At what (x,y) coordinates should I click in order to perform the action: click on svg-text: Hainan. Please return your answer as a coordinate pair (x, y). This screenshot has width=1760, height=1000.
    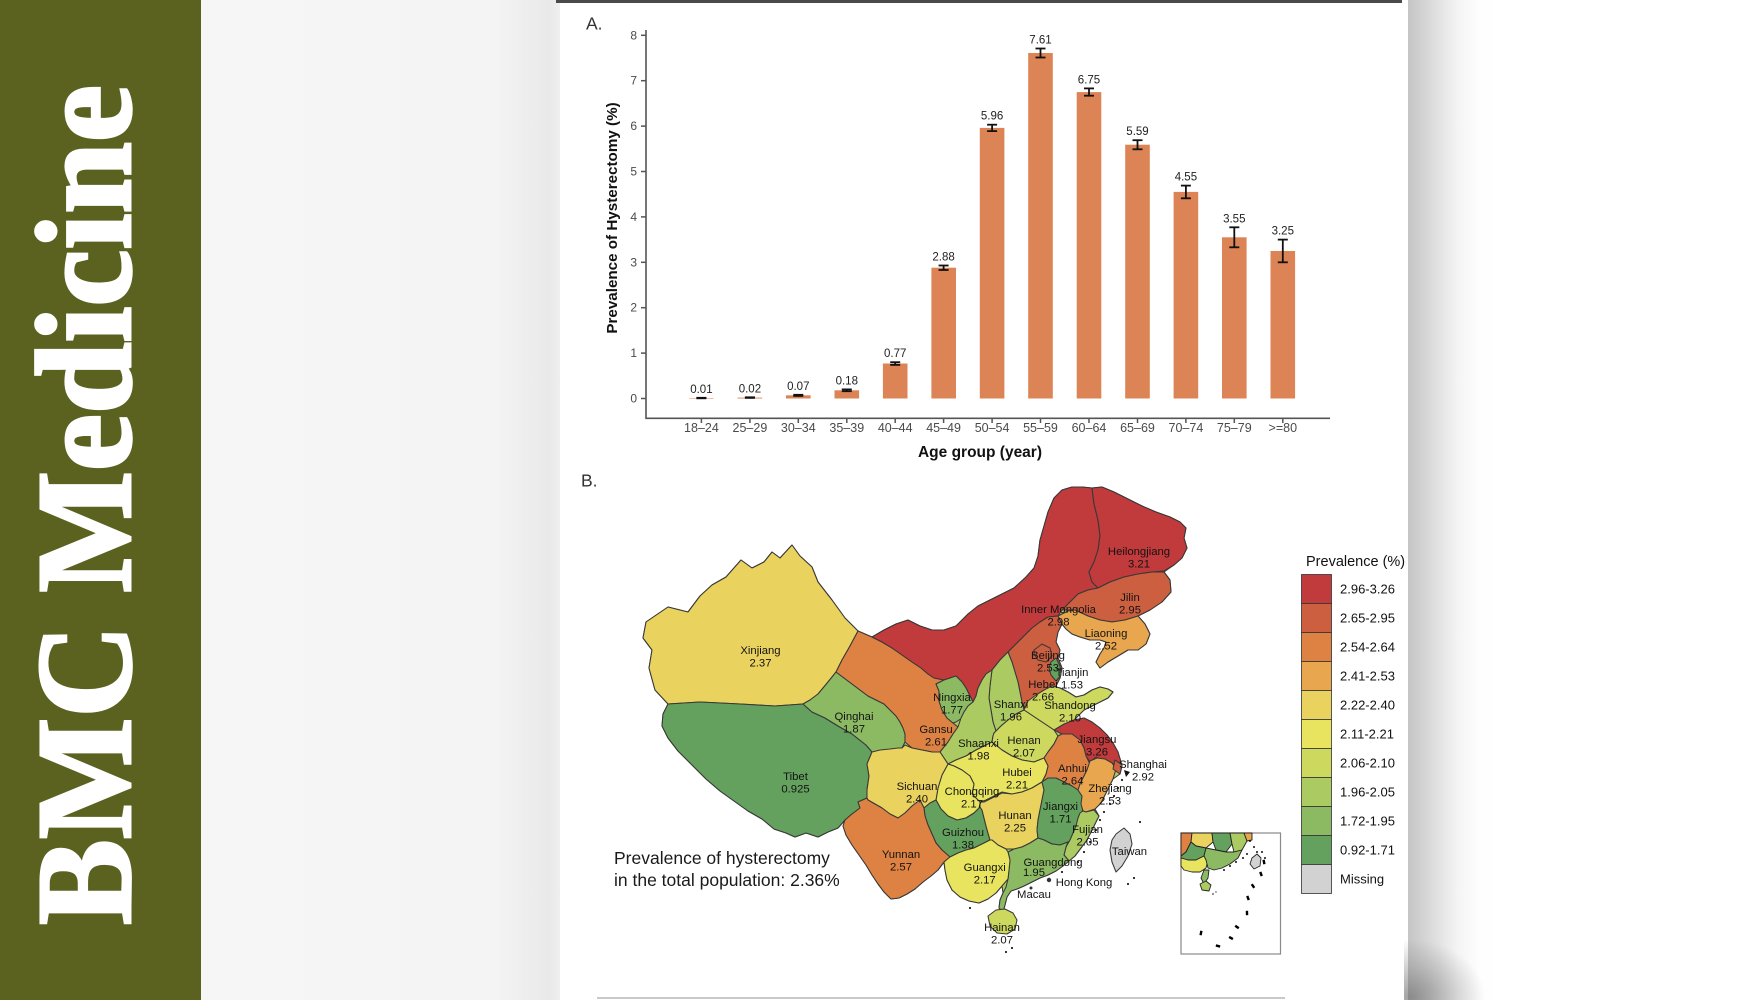
    Looking at the image, I should click on (1002, 928).